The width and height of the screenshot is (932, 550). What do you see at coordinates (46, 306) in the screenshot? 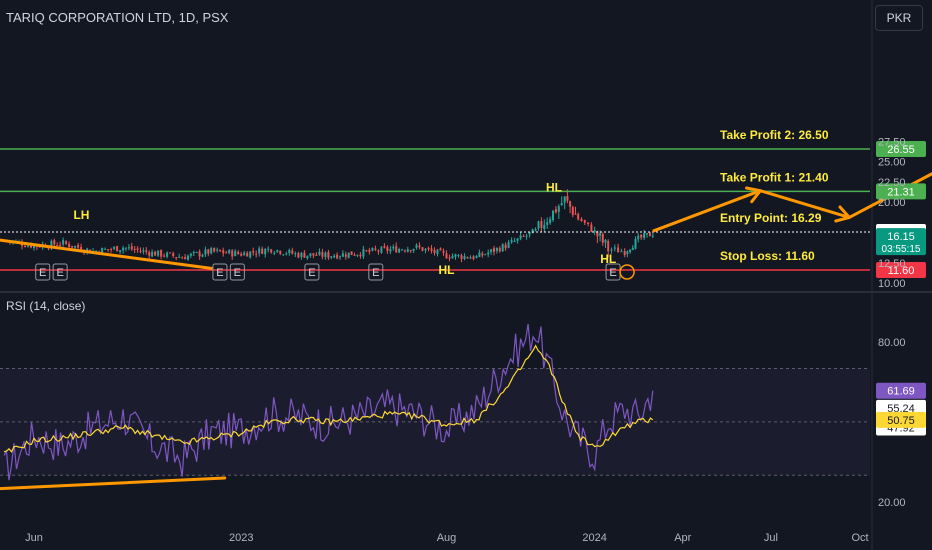
I see `rsi-title: RSI (14, close)` at bounding box center [46, 306].